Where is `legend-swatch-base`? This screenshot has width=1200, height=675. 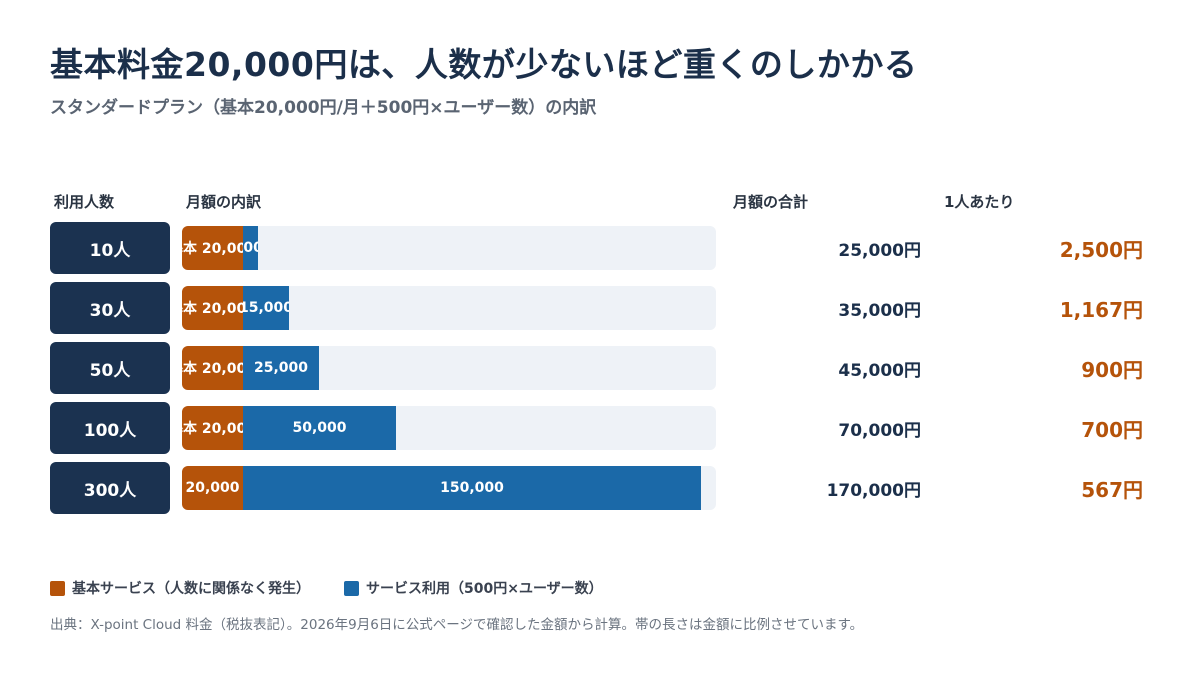
legend-swatch-base is located at coordinates (57, 588).